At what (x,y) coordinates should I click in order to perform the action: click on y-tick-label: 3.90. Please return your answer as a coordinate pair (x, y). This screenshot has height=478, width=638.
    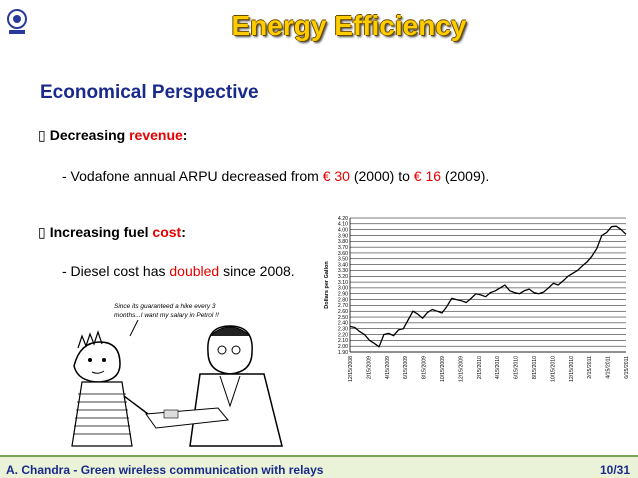
    Looking at the image, I should click on (343, 236).